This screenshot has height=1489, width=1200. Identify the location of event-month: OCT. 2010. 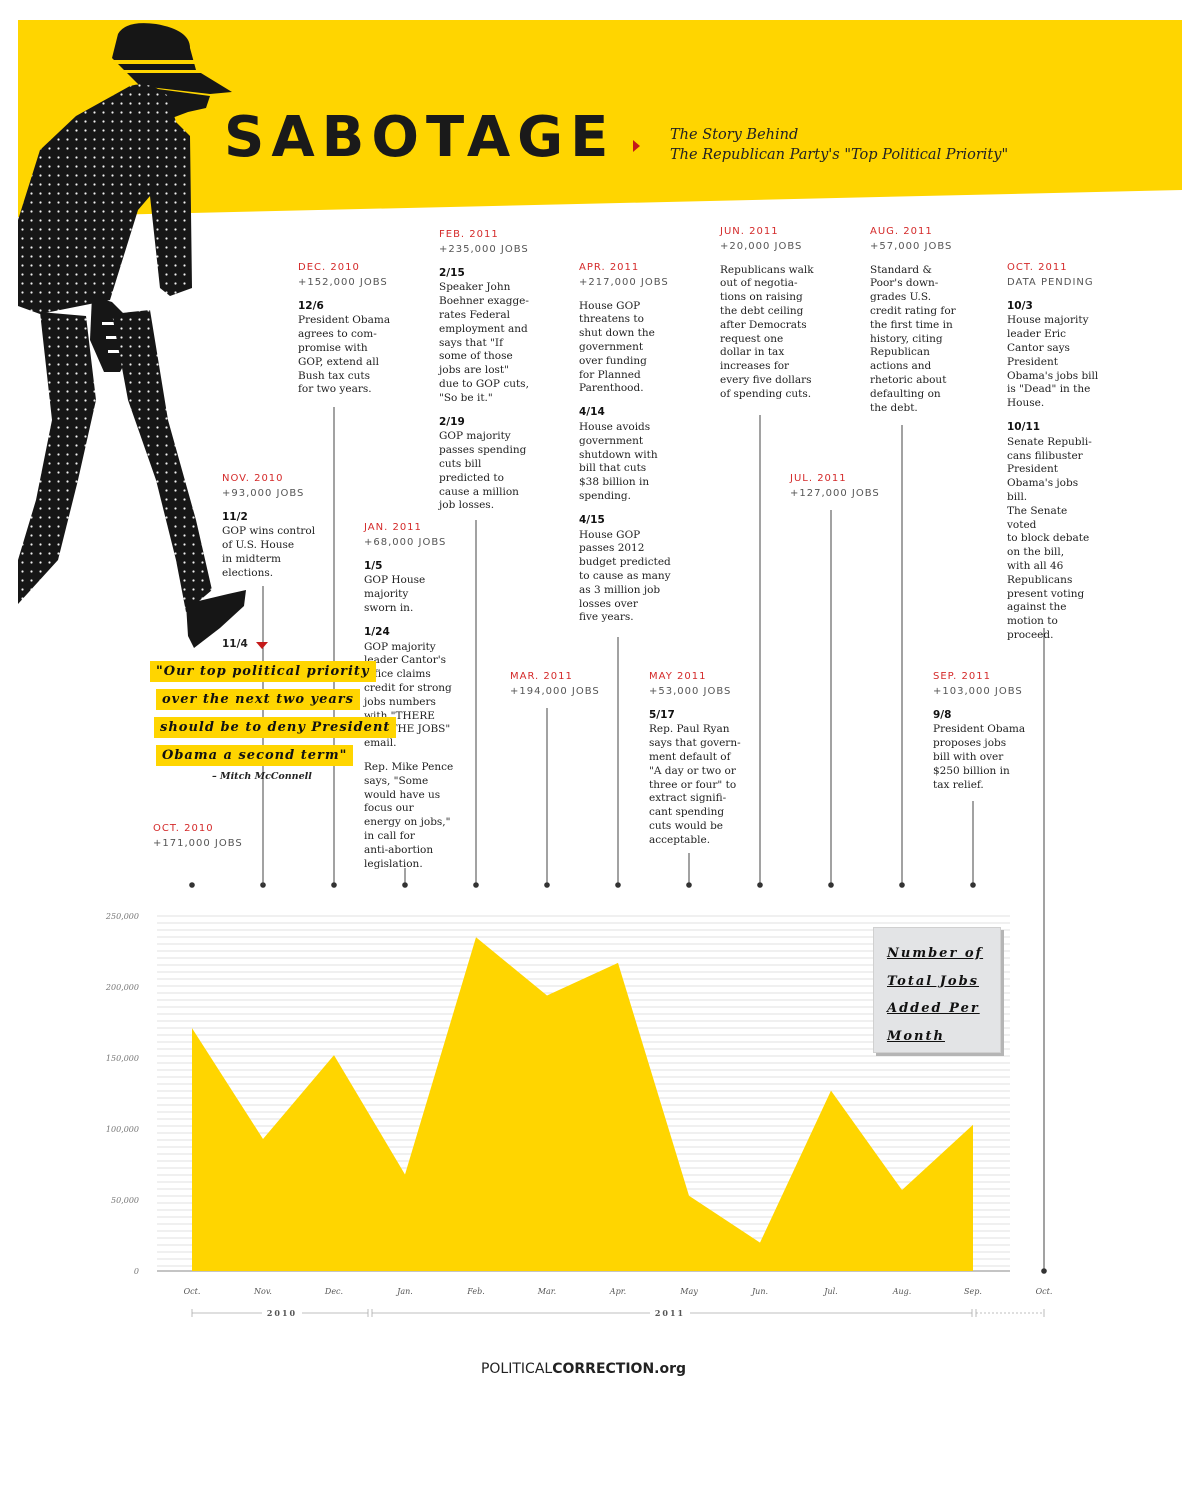
(183, 828).